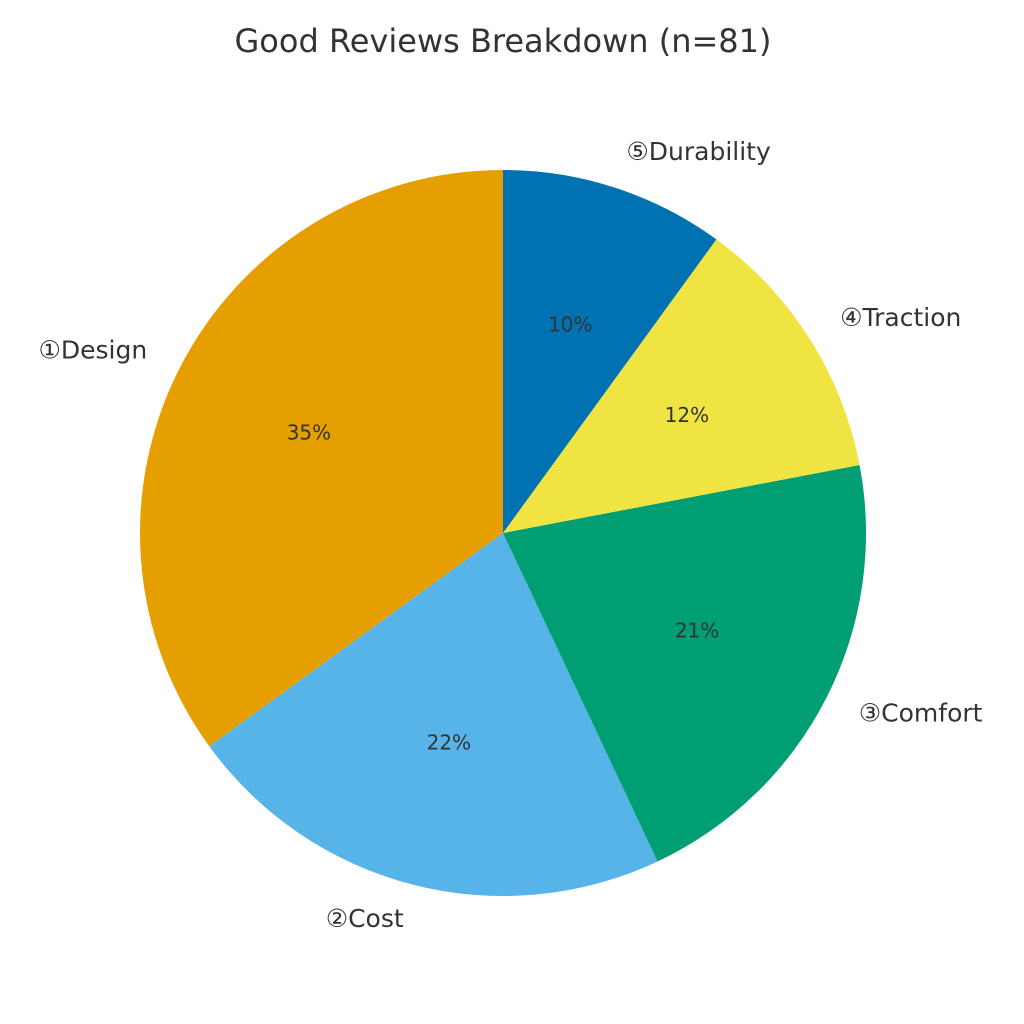  What do you see at coordinates (687, 415) in the screenshot?
I see `percent-label: 12%` at bounding box center [687, 415].